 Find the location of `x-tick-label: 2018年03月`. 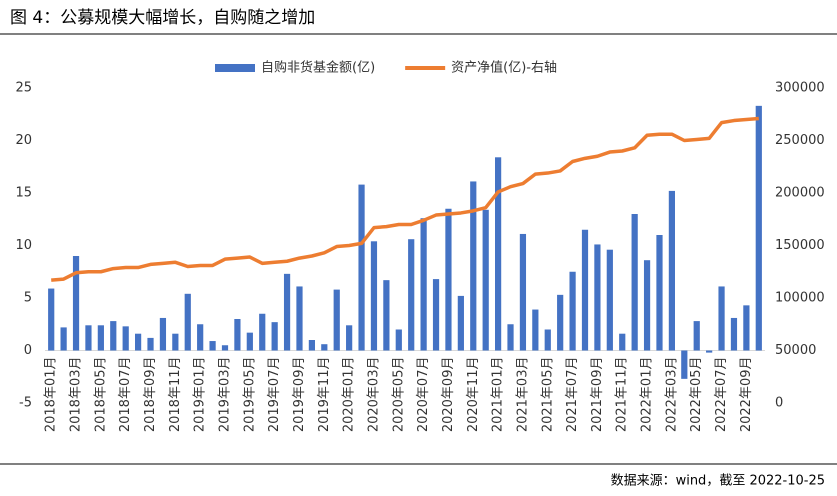

x-tick-label: 2018年03月 is located at coordinates (76, 395).